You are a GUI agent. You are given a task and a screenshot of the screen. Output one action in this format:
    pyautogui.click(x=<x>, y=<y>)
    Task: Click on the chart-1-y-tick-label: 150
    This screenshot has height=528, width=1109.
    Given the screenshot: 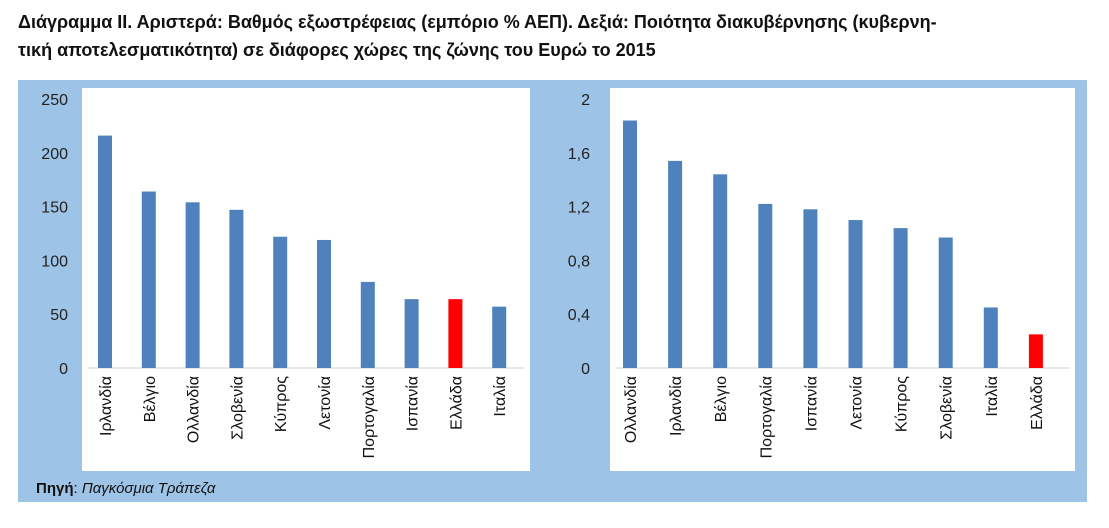 What is the action you would take?
    pyautogui.click(x=54, y=208)
    